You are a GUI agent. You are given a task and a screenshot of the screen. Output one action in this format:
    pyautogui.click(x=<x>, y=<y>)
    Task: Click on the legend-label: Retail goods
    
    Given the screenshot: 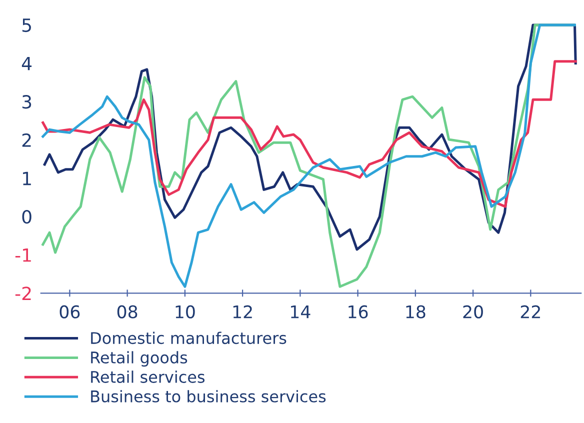 What is the action you would take?
    pyautogui.click(x=139, y=359)
    